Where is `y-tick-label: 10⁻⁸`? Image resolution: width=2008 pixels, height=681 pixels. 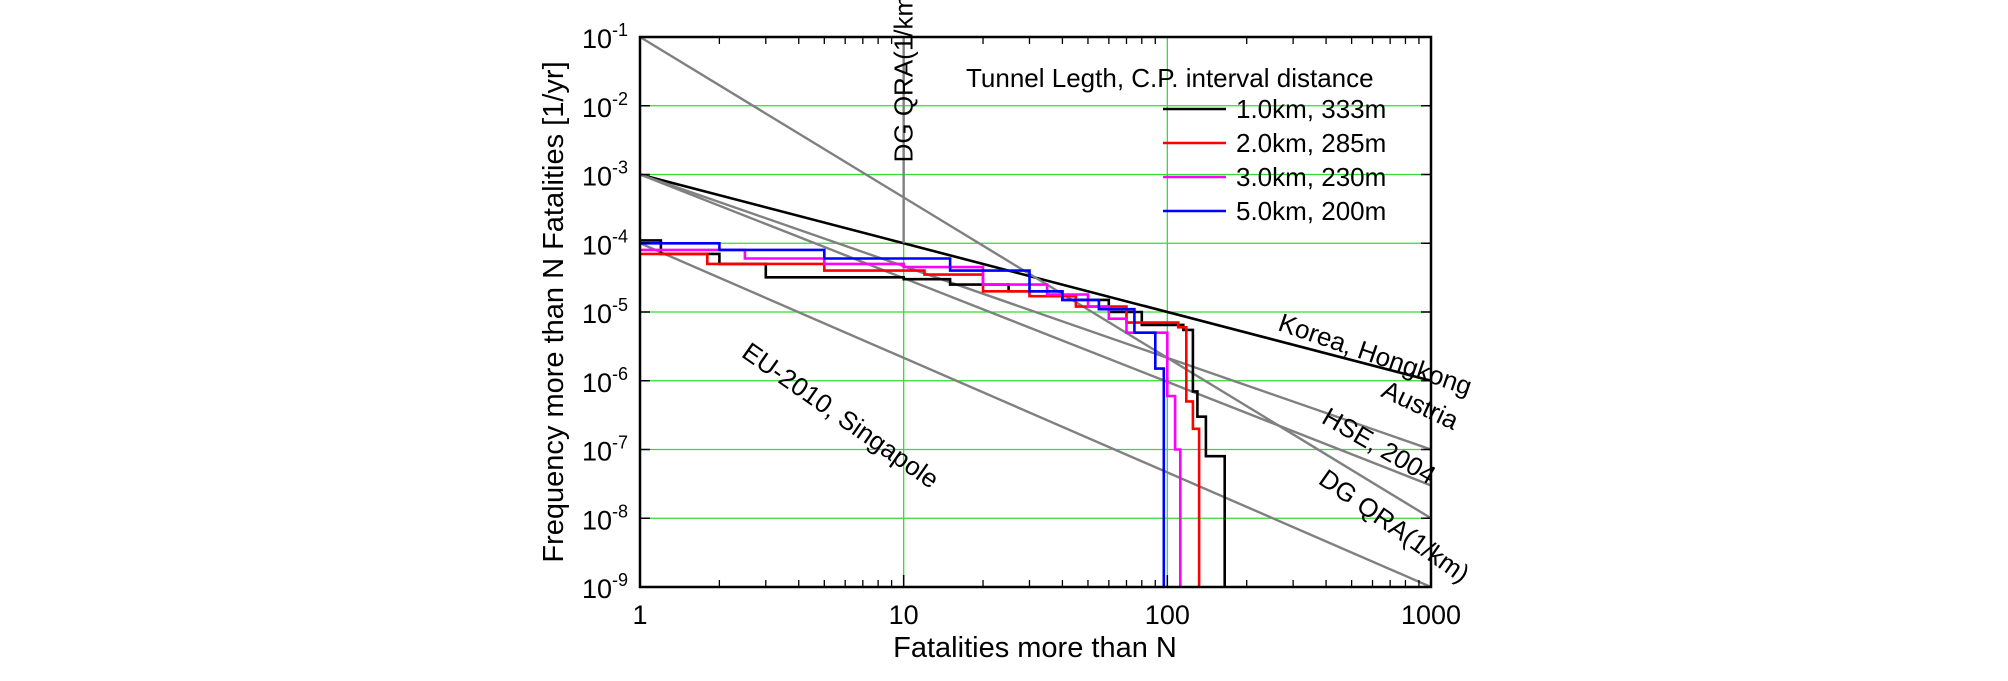
y-tick-label: 10⁻⁸ is located at coordinates (605, 518).